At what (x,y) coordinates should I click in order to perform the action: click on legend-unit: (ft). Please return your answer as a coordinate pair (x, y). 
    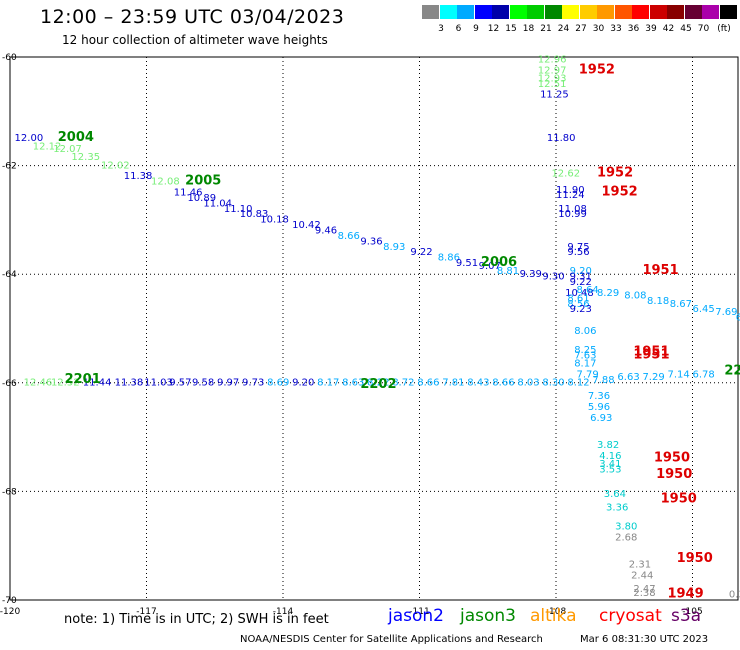
    Looking at the image, I should click on (724, 29).